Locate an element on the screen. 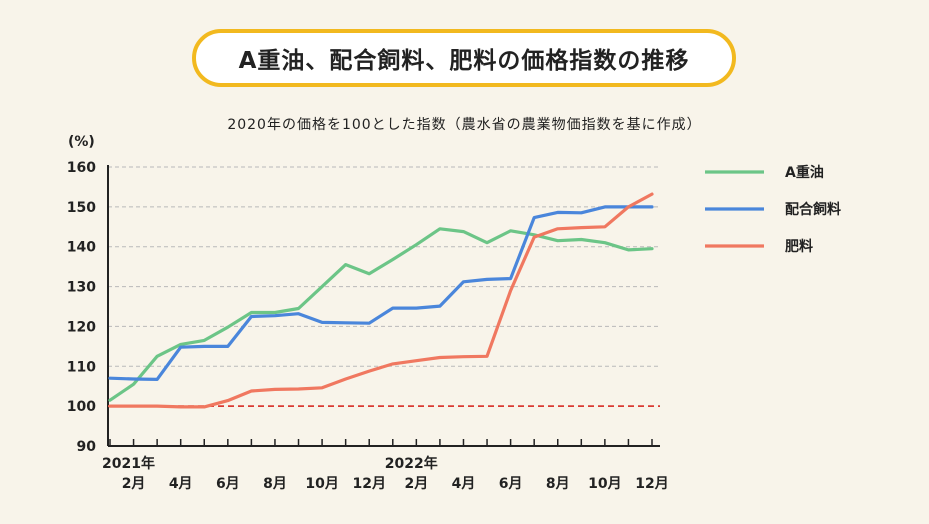  legend-label: 肥料 is located at coordinates (799, 246).